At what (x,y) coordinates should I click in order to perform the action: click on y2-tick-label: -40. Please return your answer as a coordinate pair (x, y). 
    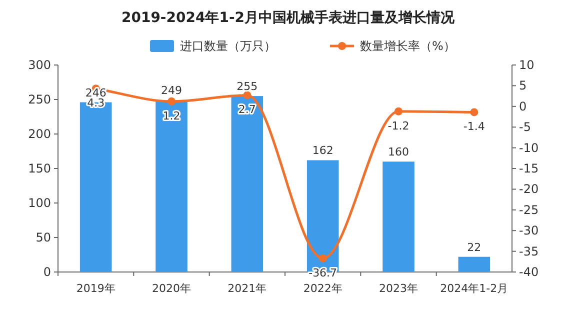
    Looking at the image, I should click on (529, 272).